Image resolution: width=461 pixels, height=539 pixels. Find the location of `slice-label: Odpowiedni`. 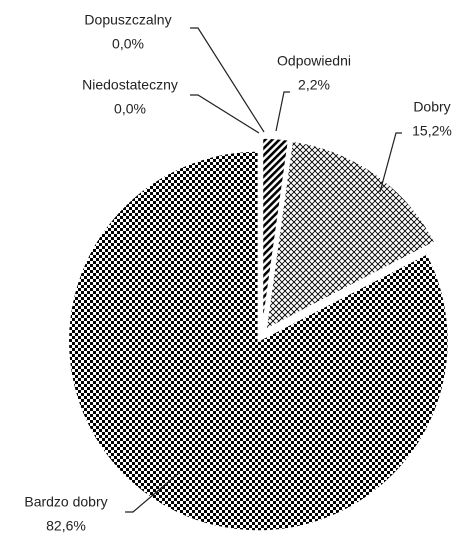

slice-label: Odpowiedni is located at coordinates (314, 61).